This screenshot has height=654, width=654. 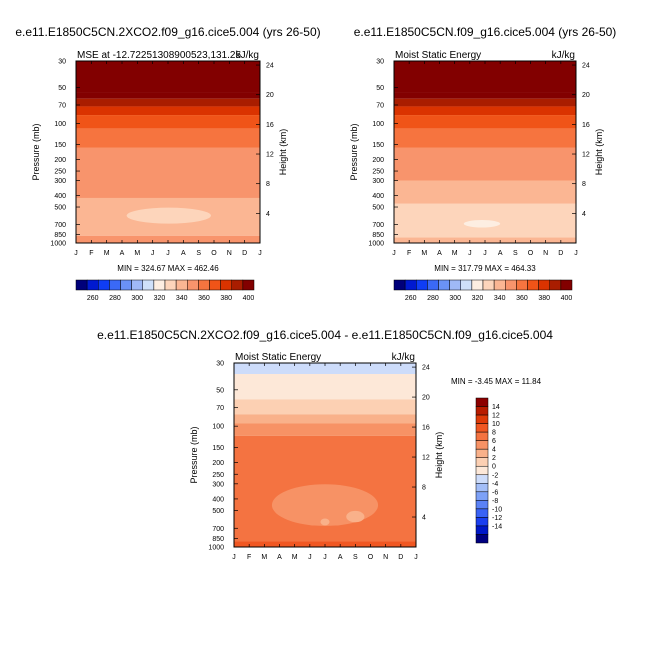 I want to click on x-tick-label: D, so click(x=560, y=253).